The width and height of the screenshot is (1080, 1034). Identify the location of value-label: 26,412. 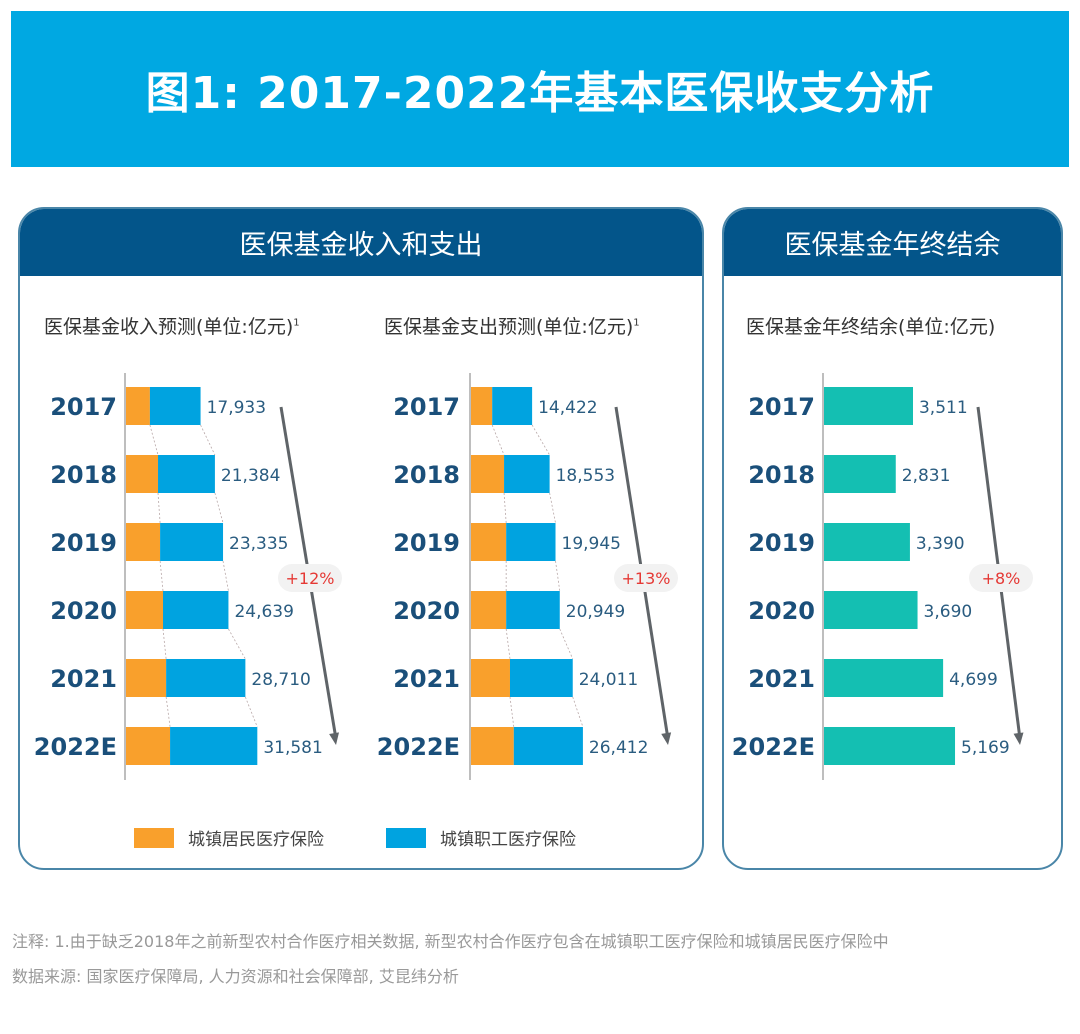
(618, 748).